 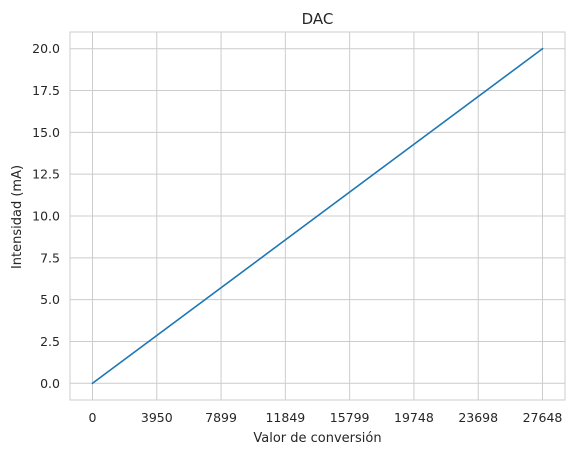 What do you see at coordinates (543, 417) in the screenshot?
I see `x-tick-label: 27648` at bounding box center [543, 417].